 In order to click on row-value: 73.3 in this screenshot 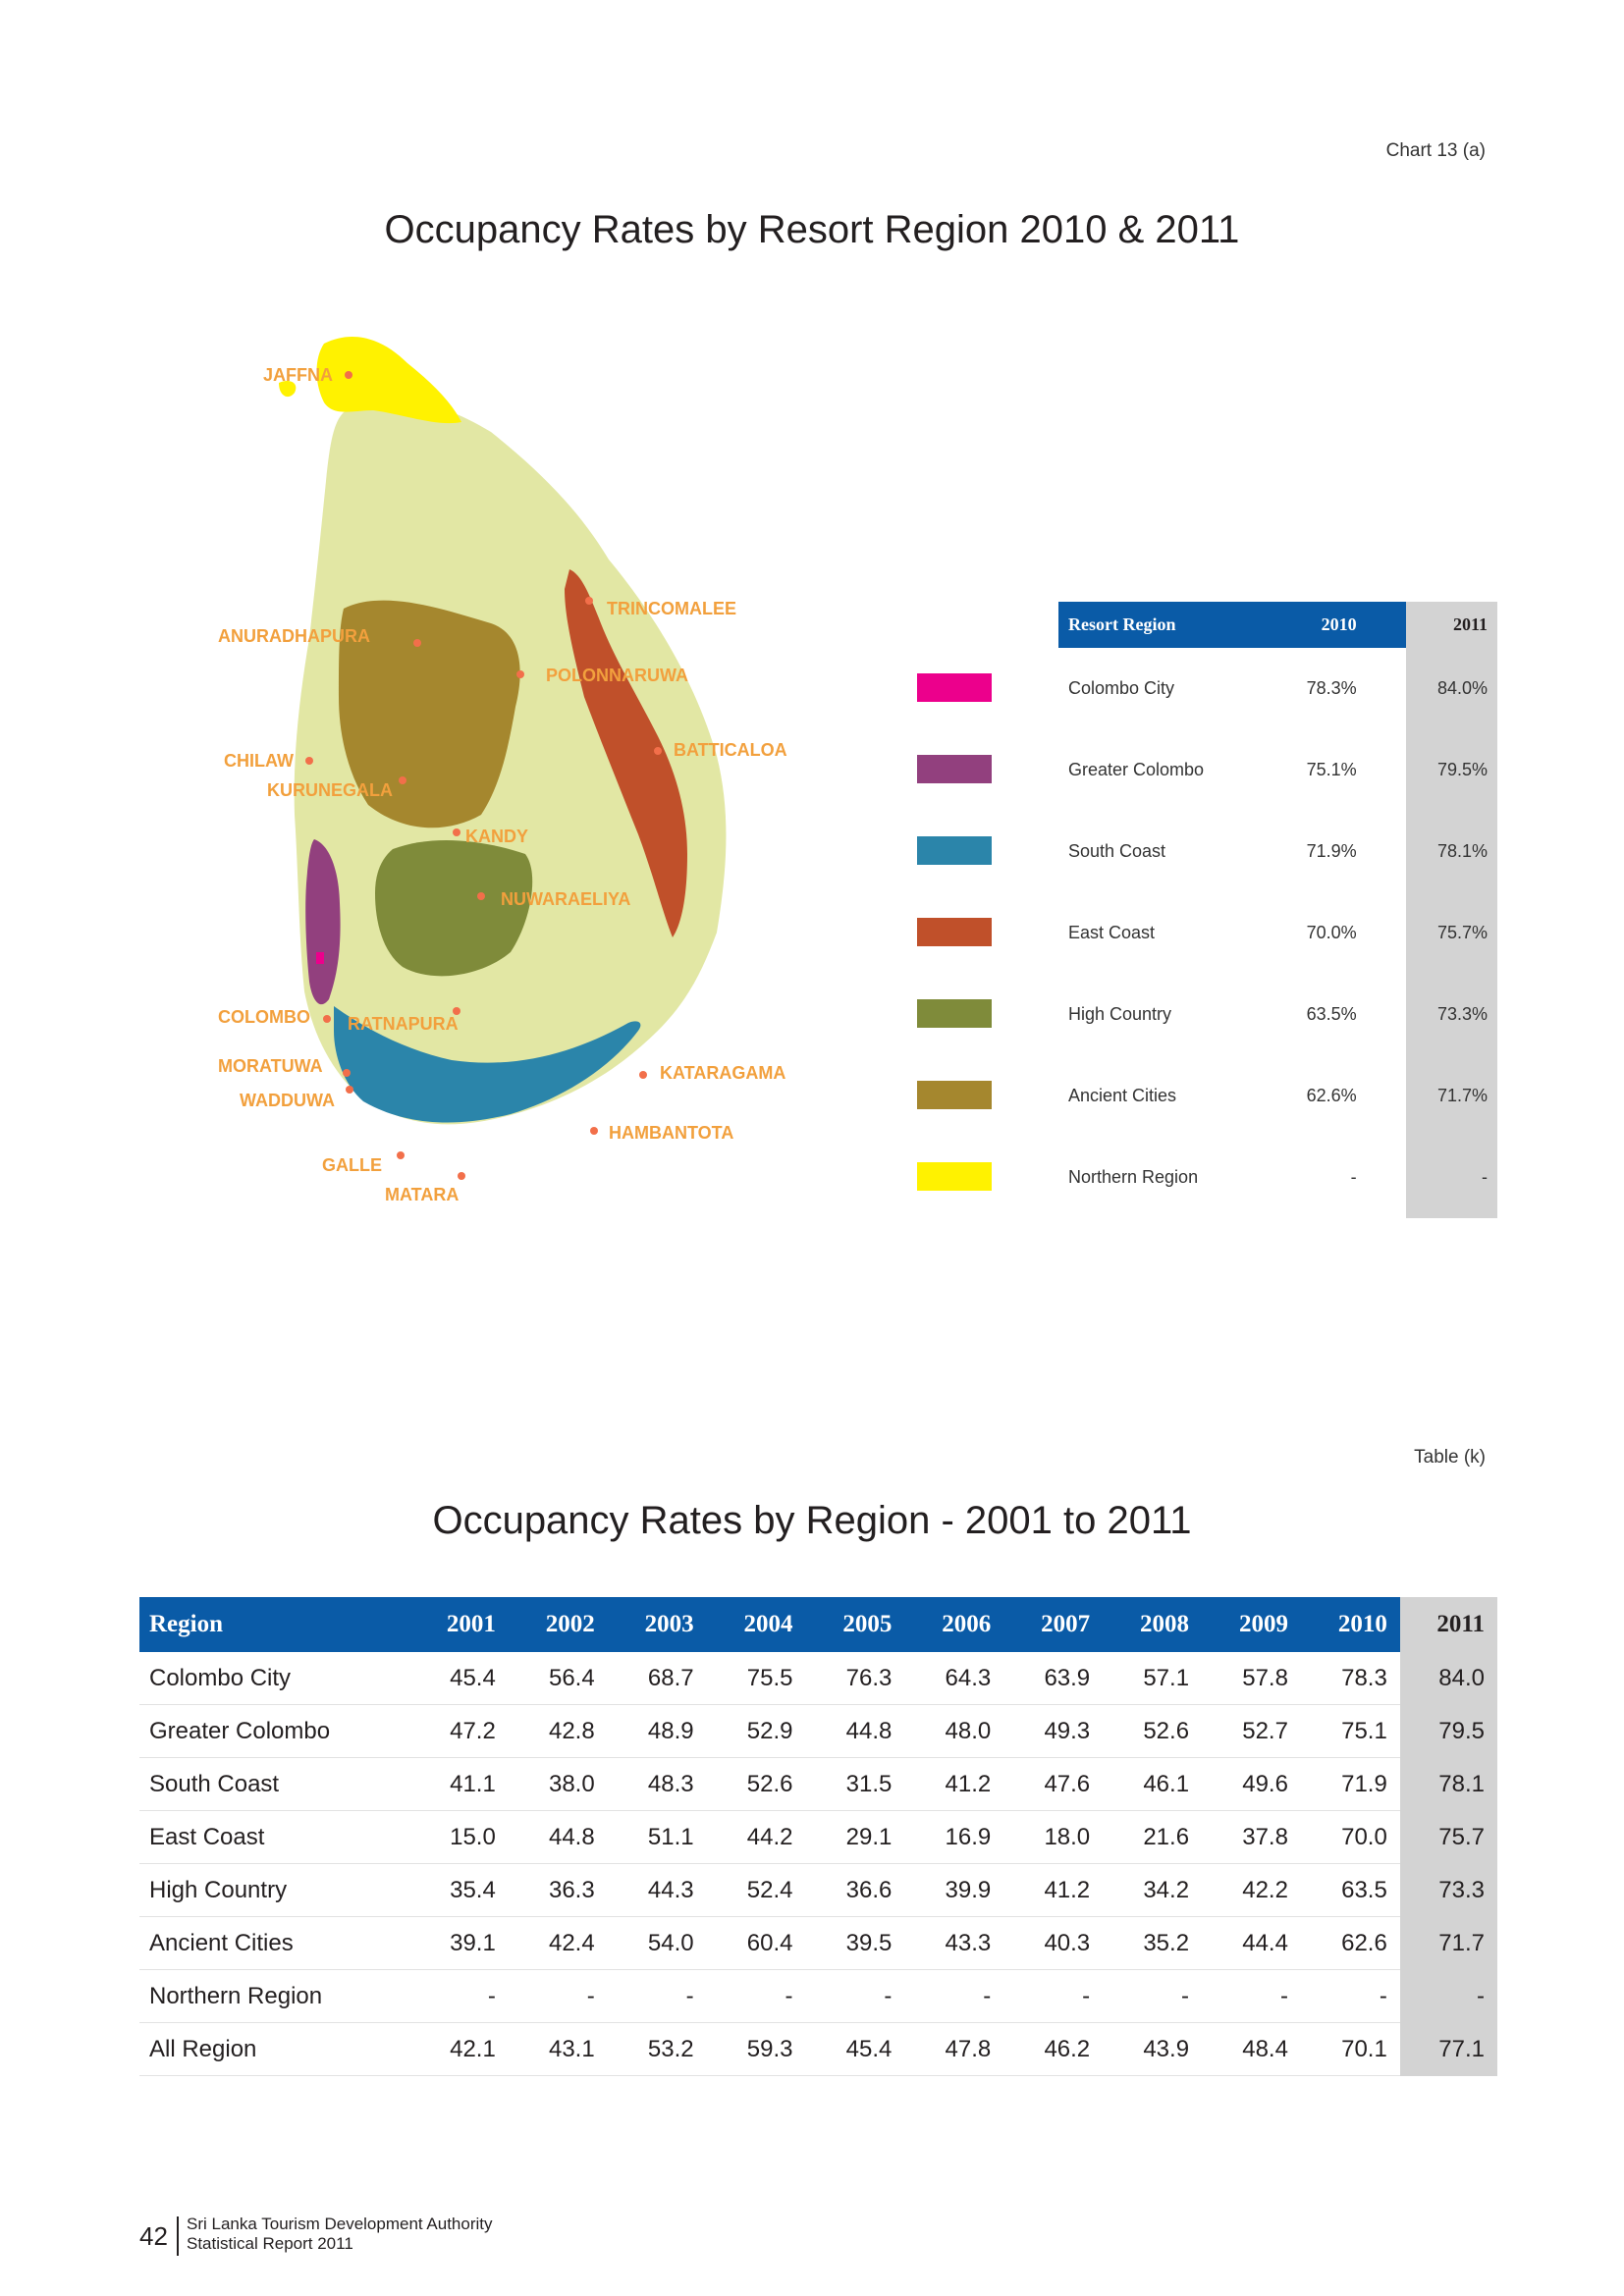, I will do `click(1448, 1890)`.